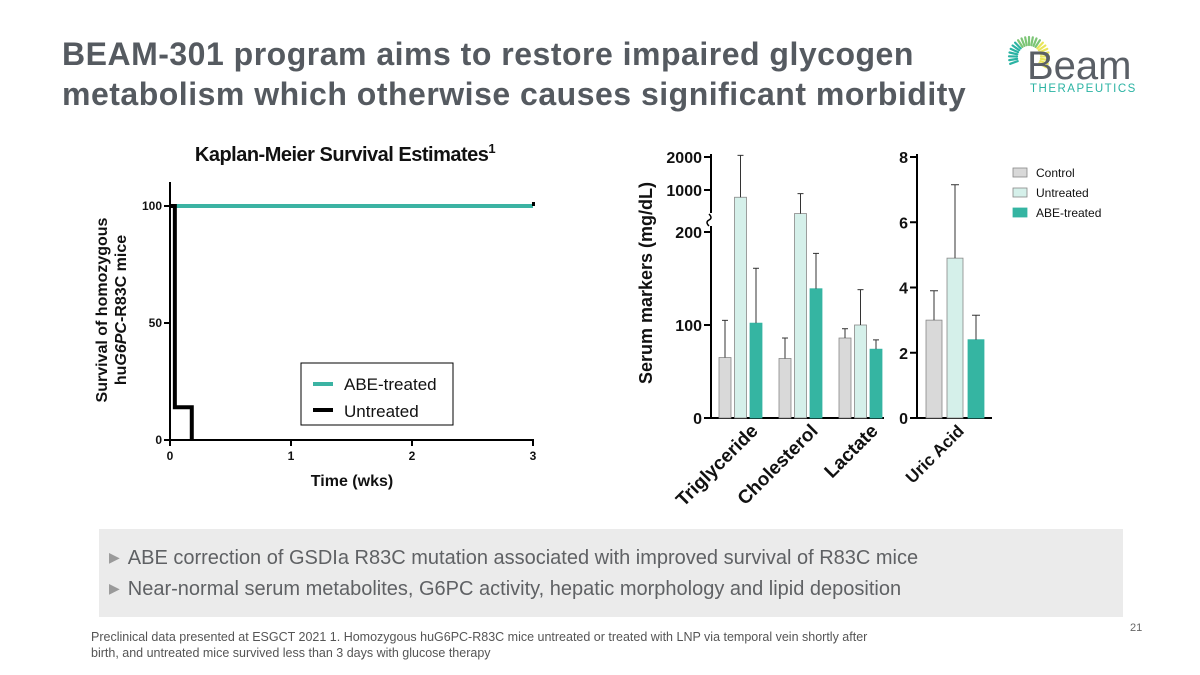 The height and width of the screenshot is (675, 1200). What do you see at coordinates (903, 419) in the screenshot?
I see `uric-y-tick-label: 0` at bounding box center [903, 419].